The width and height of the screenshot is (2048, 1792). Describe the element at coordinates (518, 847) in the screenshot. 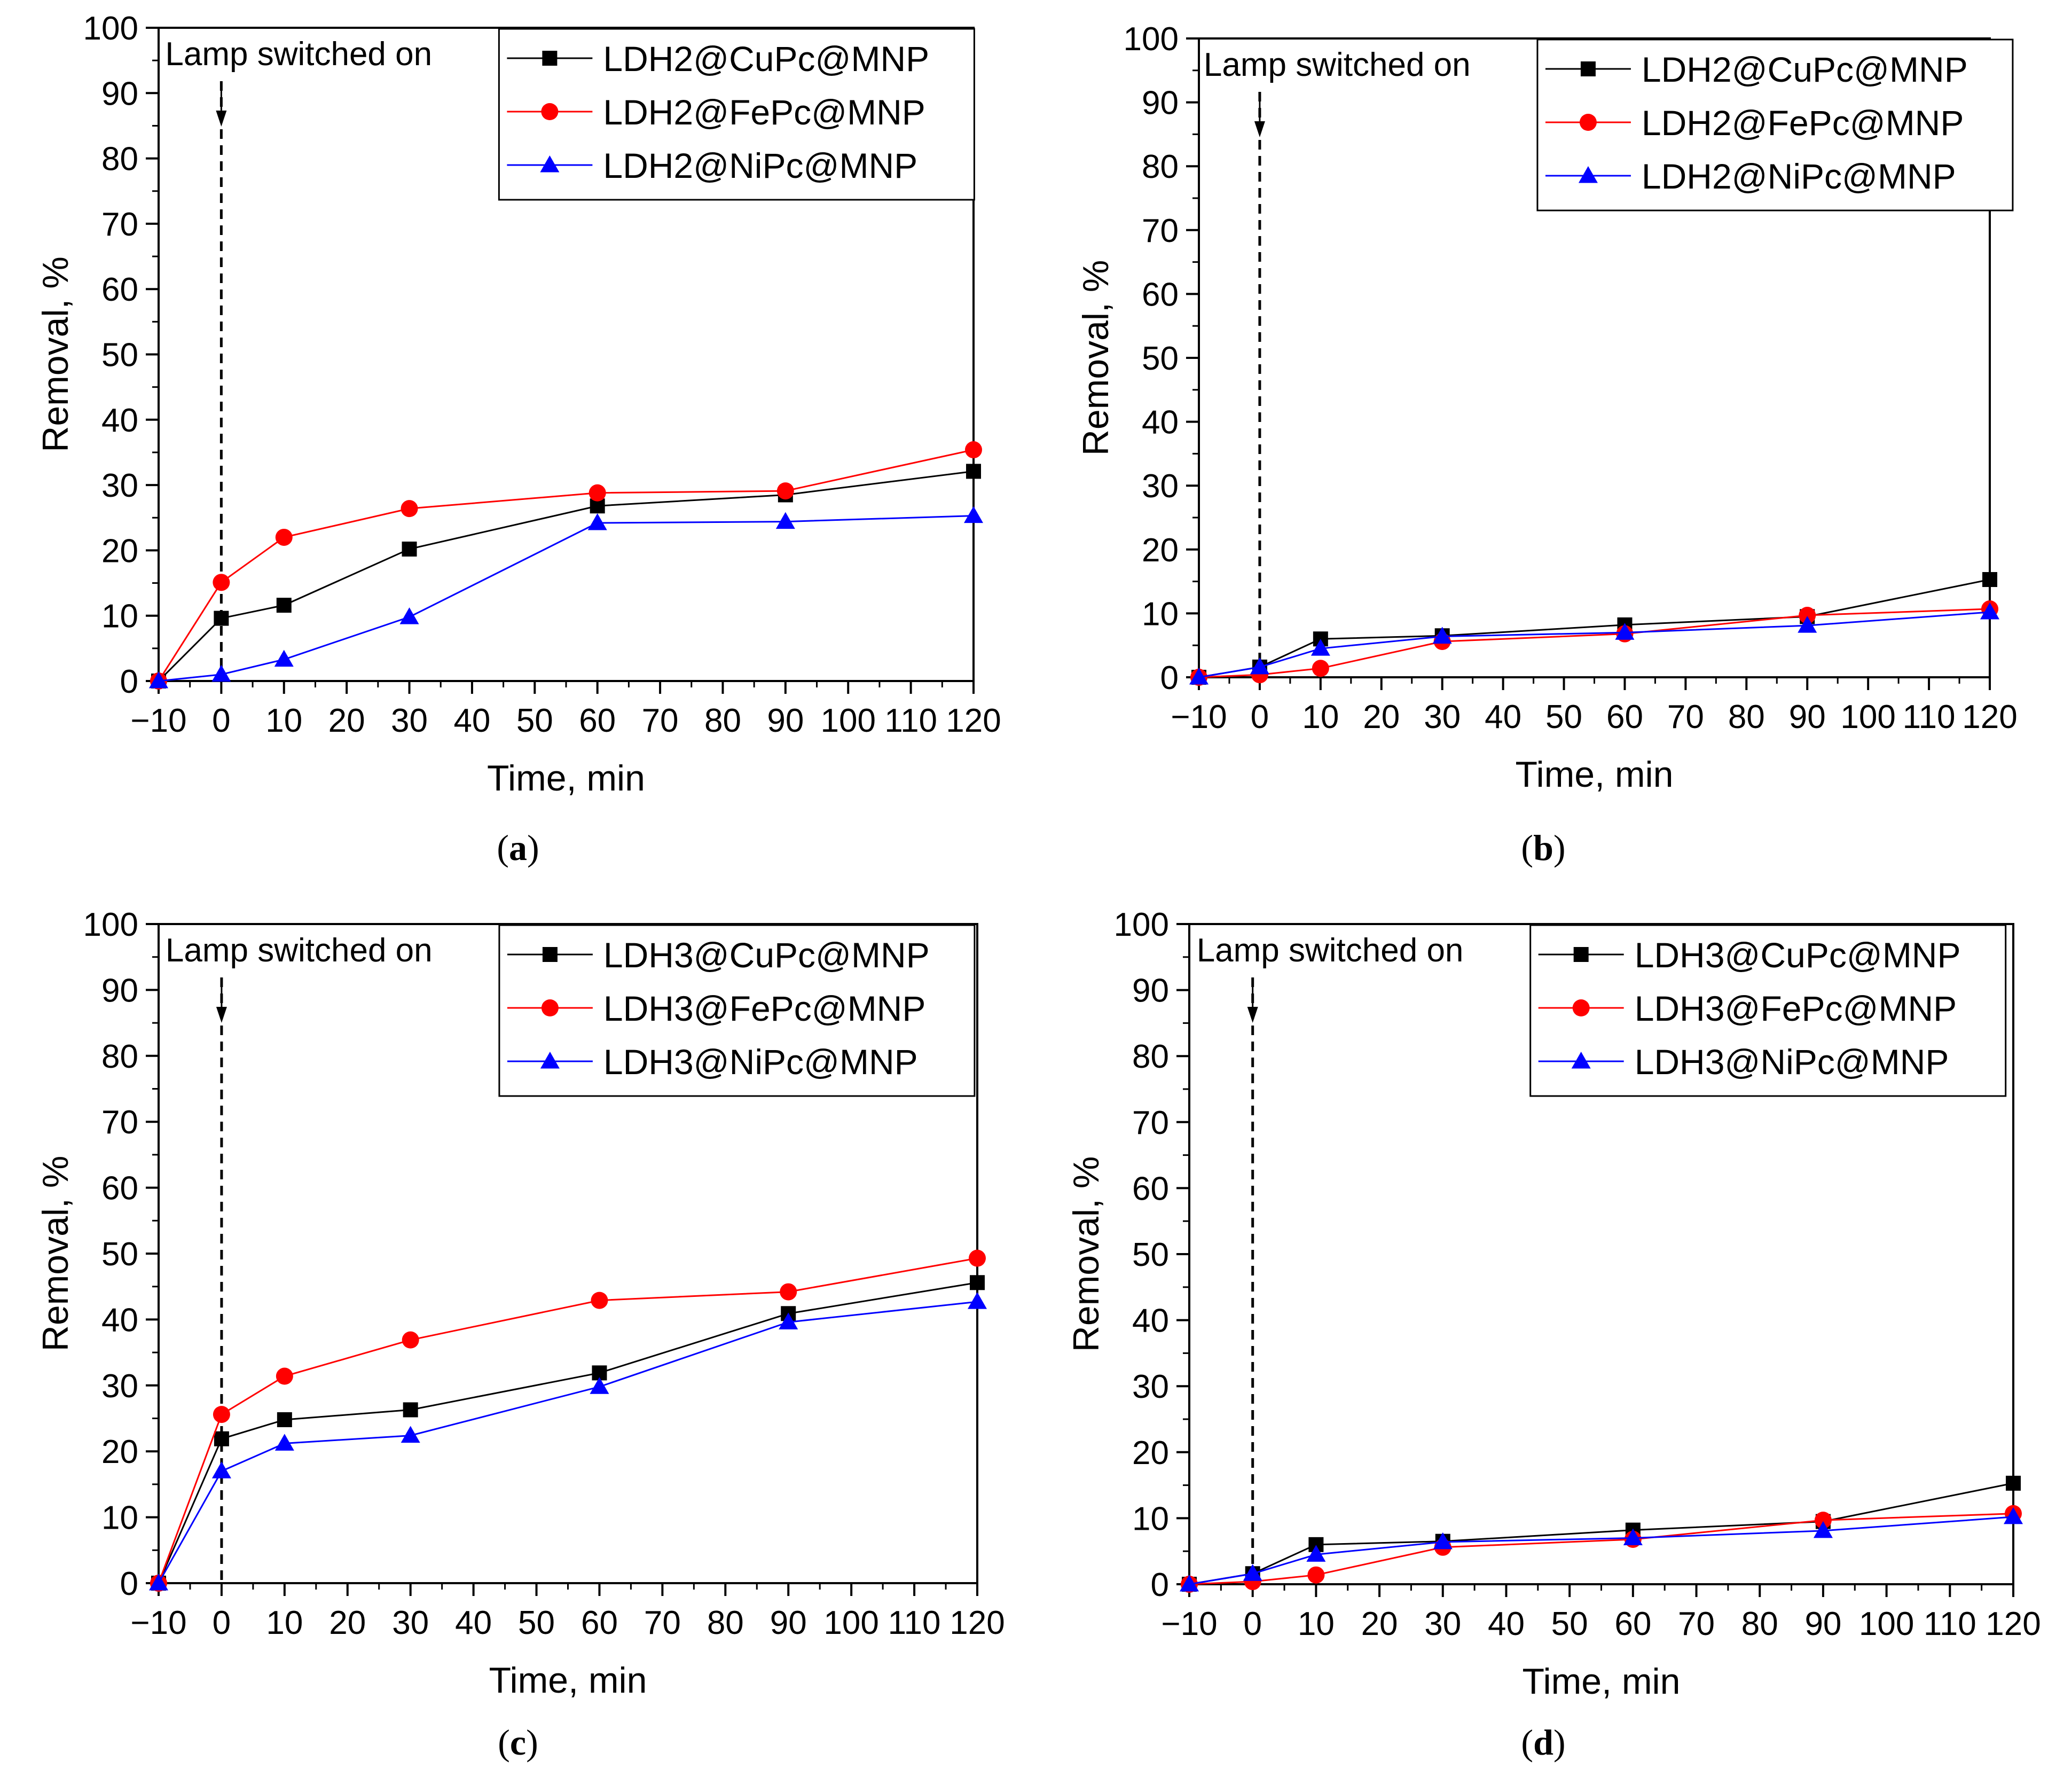

I see `caption-text: (a)` at that location.